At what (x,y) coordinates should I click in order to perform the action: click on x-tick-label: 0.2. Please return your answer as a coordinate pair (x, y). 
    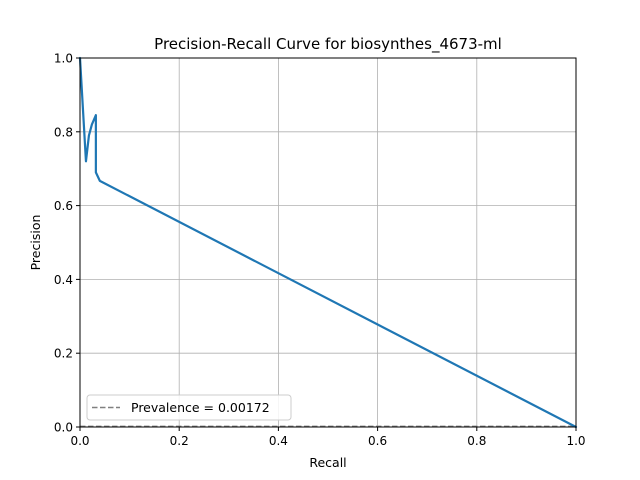
    Looking at the image, I should click on (179, 441).